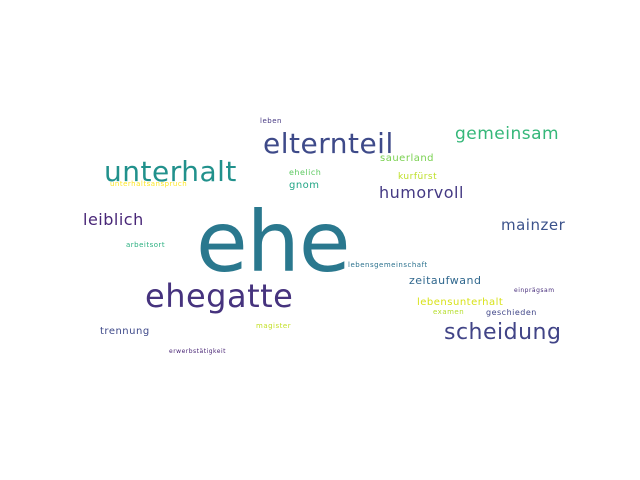  What do you see at coordinates (511, 312) in the screenshot?
I see `word-geschieden: geschieden` at bounding box center [511, 312].